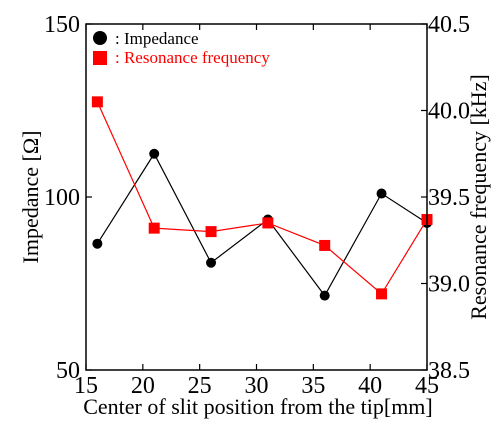 The height and width of the screenshot is (421, 501). Describe the element at coordinates (449, 285) in the screenshot. I see `y-tick-label-right: 39.0` at that location.